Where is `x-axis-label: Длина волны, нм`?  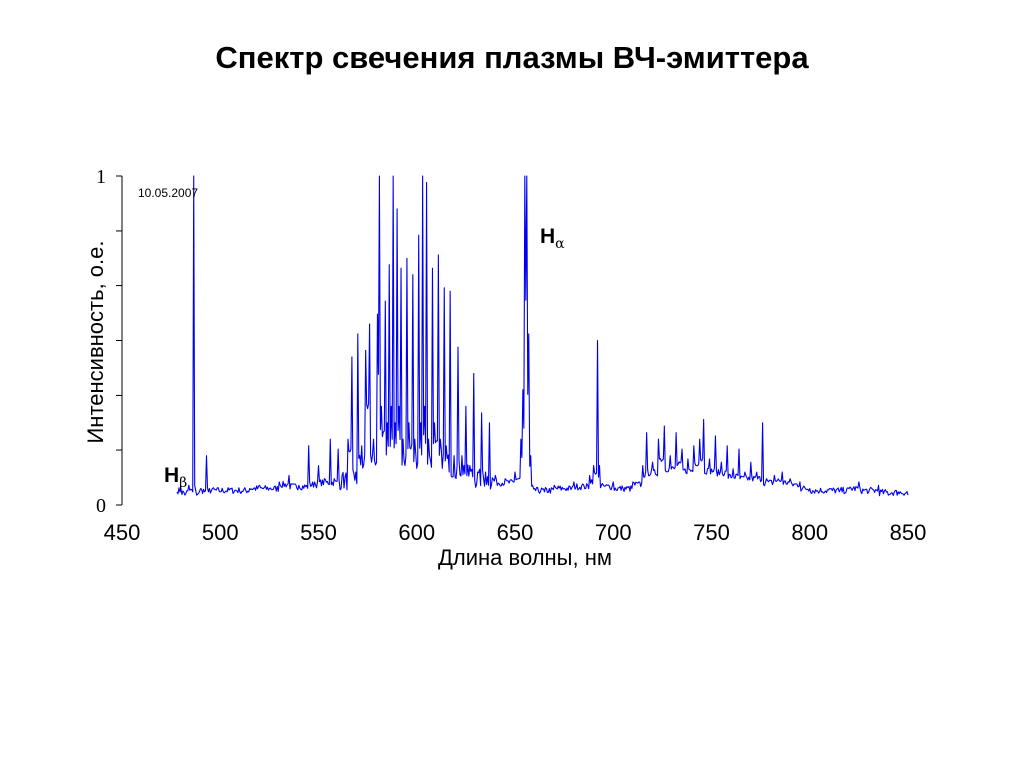 x-axis-label: Длина волны, нм is located at coordinates (525, 557).